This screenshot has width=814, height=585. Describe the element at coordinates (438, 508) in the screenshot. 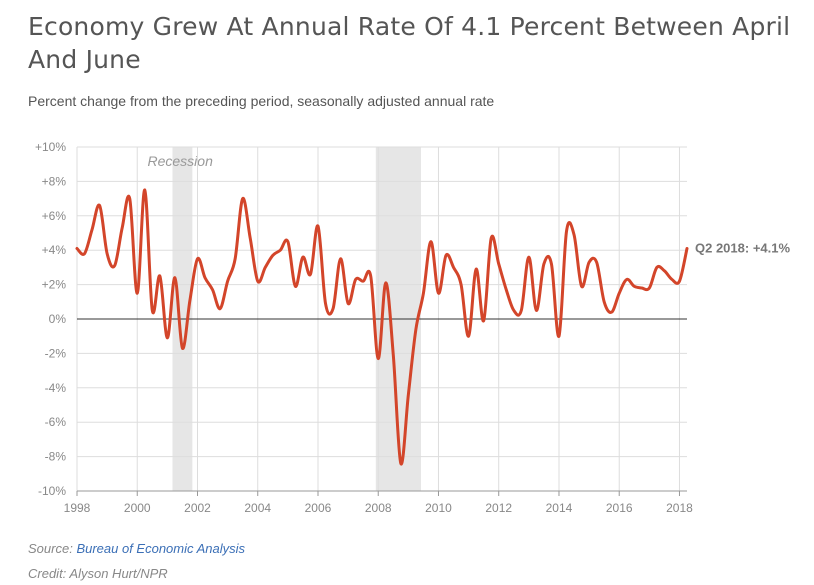

I see `x-tick-label: 2010` at that location.